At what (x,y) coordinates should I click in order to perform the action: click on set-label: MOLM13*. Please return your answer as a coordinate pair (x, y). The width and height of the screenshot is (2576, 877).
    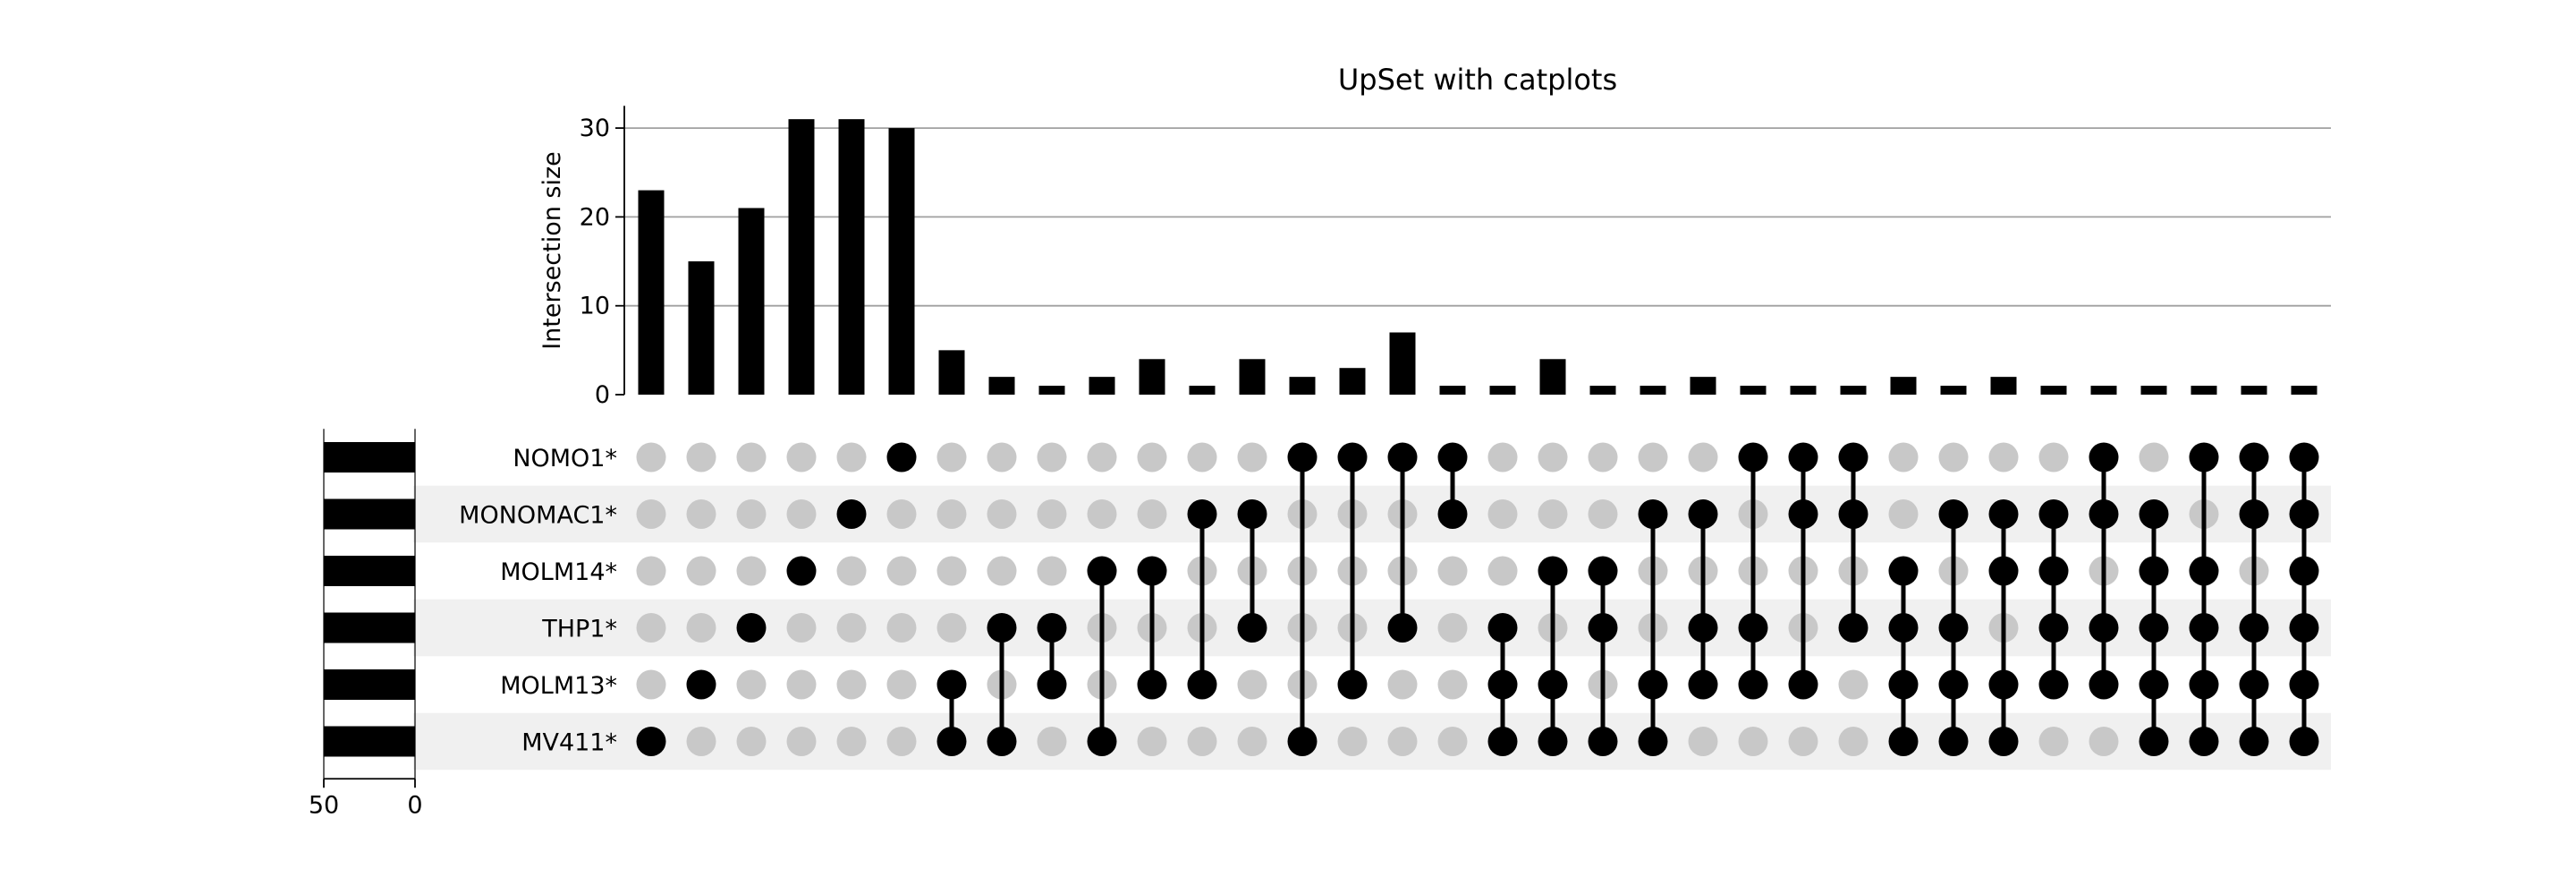
    Looking at the image, I should click on (558, 686).